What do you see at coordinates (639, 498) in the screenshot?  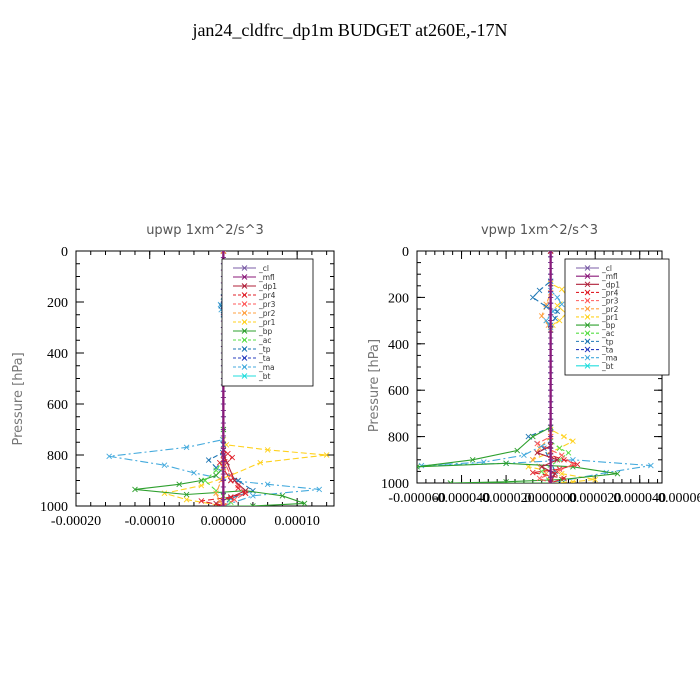 I see `x-tick-label: 0.000040` at bounding box center [639, 498].